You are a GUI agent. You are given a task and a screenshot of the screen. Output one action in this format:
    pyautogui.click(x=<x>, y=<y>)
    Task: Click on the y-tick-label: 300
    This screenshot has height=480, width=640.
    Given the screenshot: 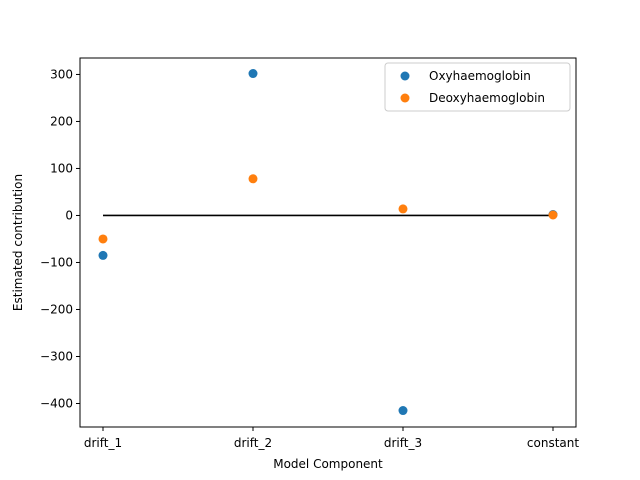 What is the action you would take?
    pyautogui.click(x=61, y=74)
    